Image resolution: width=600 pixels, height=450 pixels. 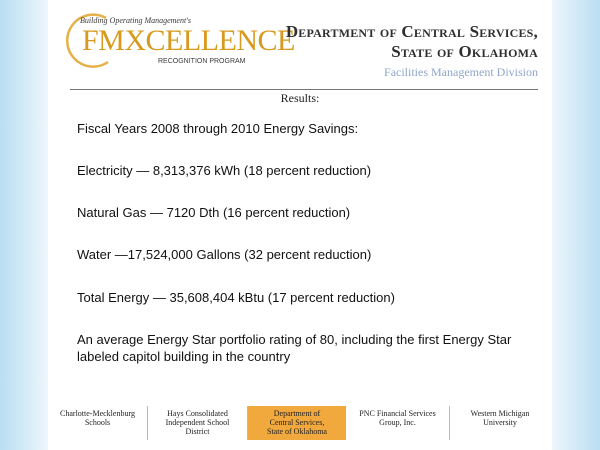 I want to click on org-line: Independent School, so click(x=197, y=422).